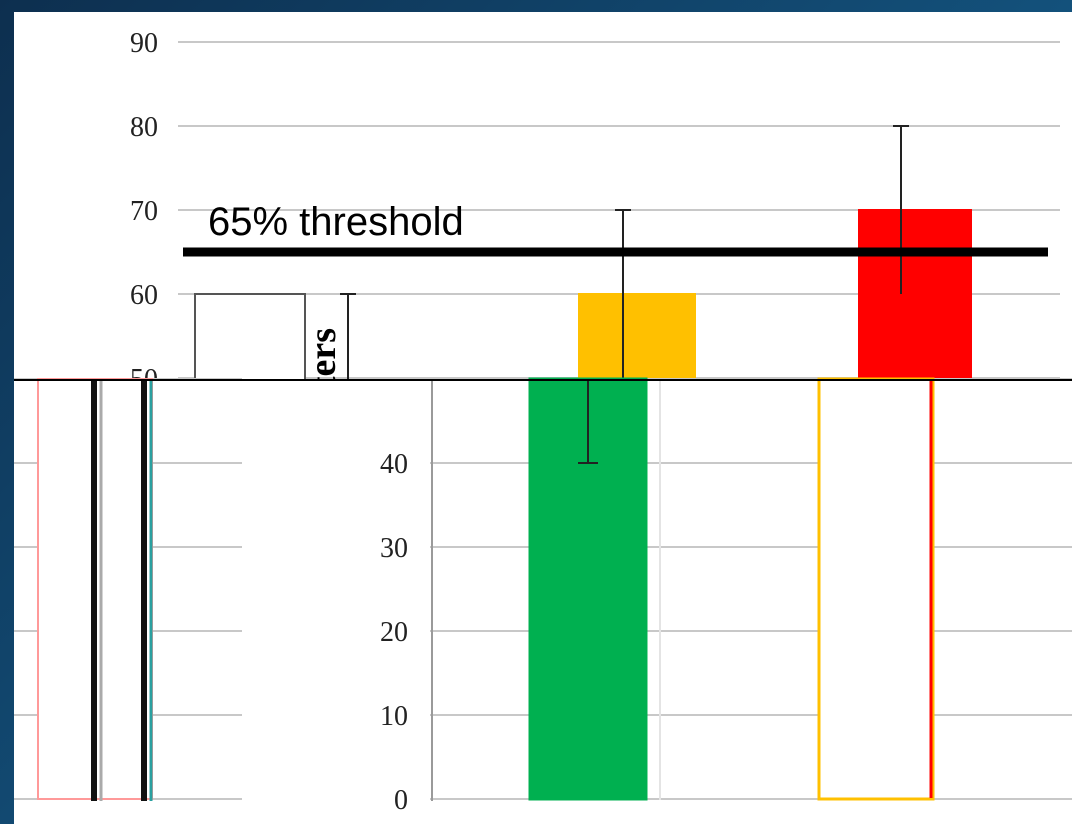  What do you see at coordinates (336, 222) in the screenshot?
I see `threshold-label: 65% threshold` at bounding box center [336, 222].